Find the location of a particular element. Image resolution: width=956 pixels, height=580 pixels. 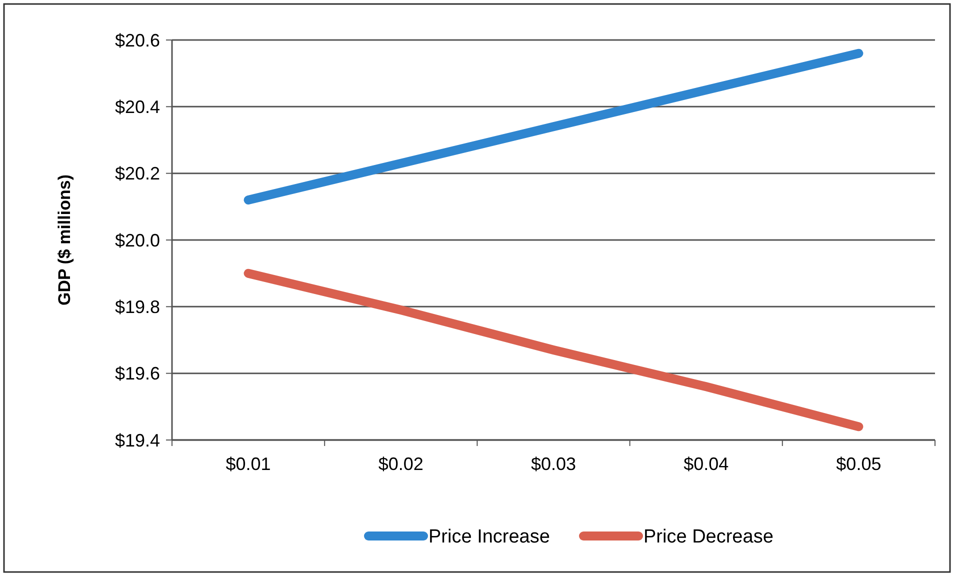

x-tick-label: $0.05 is located at coordinates (859, 464).